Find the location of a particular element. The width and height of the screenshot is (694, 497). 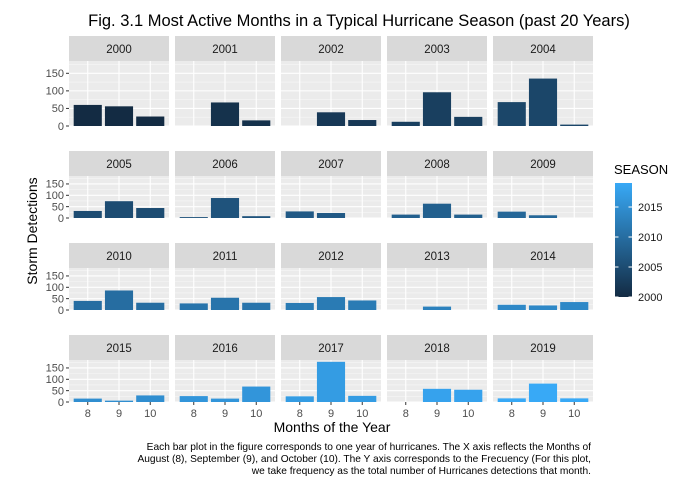

panel-2002: 2002 is located at coordinates (331, 81).